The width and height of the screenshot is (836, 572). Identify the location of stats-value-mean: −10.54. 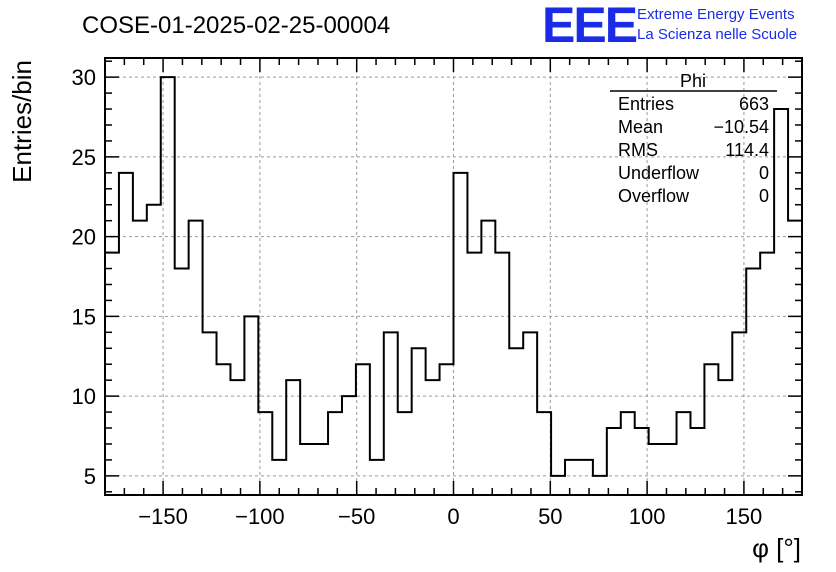
(741, 127).